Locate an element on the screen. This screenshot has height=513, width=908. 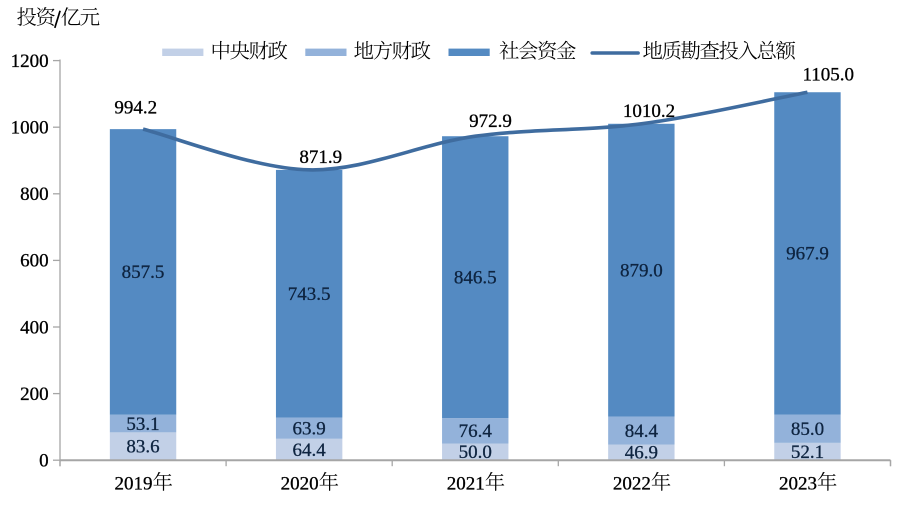
svg-text: 967.9 is located at coordinates (807, 254).